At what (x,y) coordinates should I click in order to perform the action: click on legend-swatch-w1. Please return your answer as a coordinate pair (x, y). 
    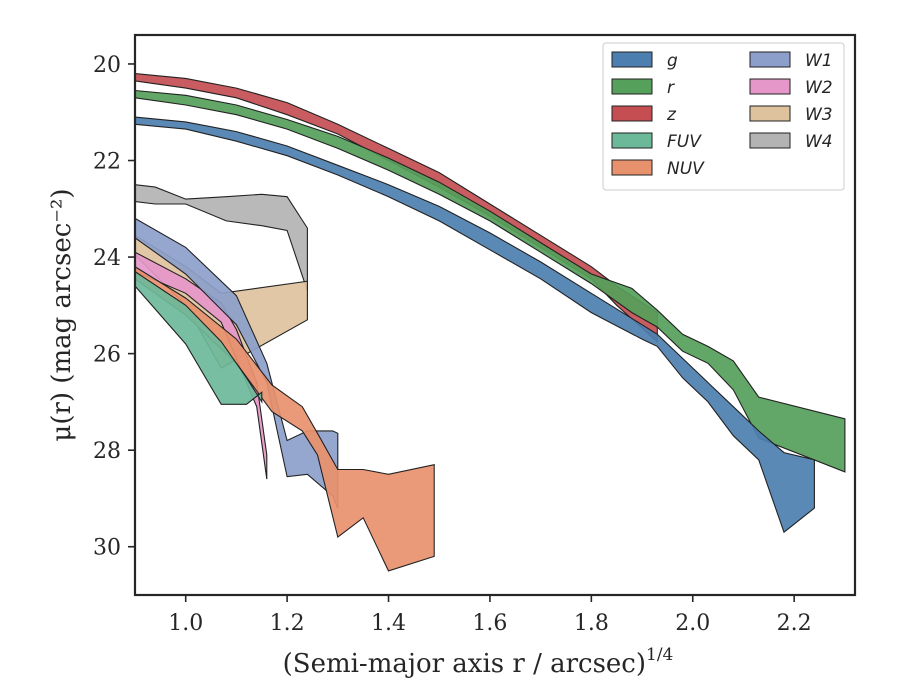
    Looking at the image, I should click on (770, 59).